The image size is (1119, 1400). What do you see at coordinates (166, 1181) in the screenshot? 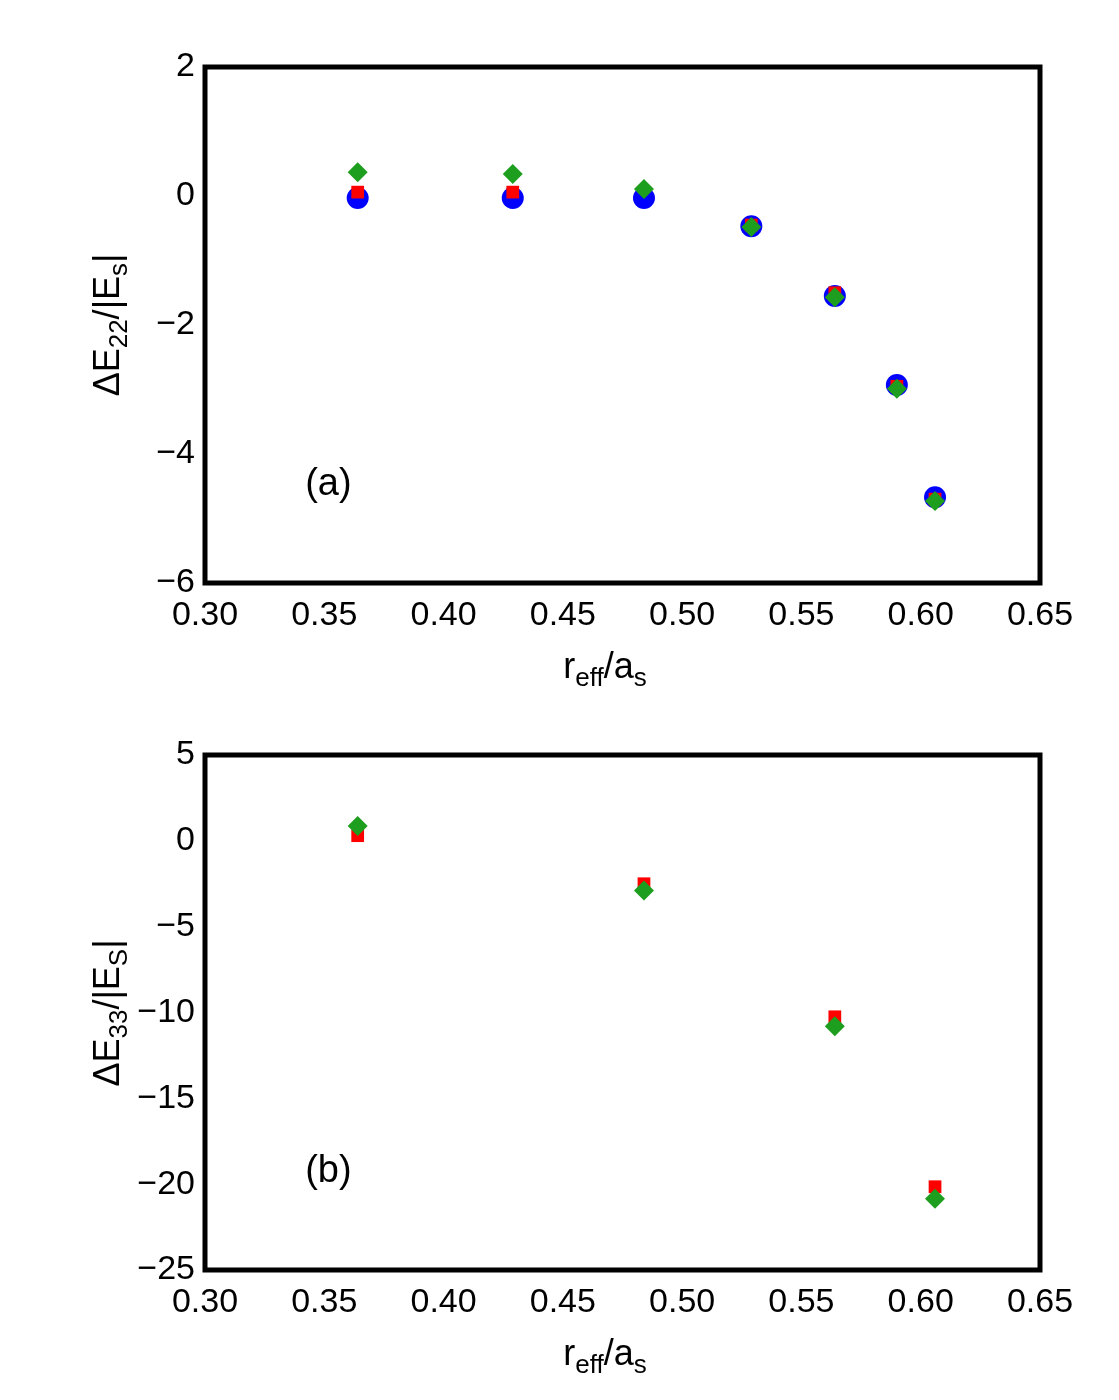
I see `y-tick-label: −20` at bounding box center [166, 1181].